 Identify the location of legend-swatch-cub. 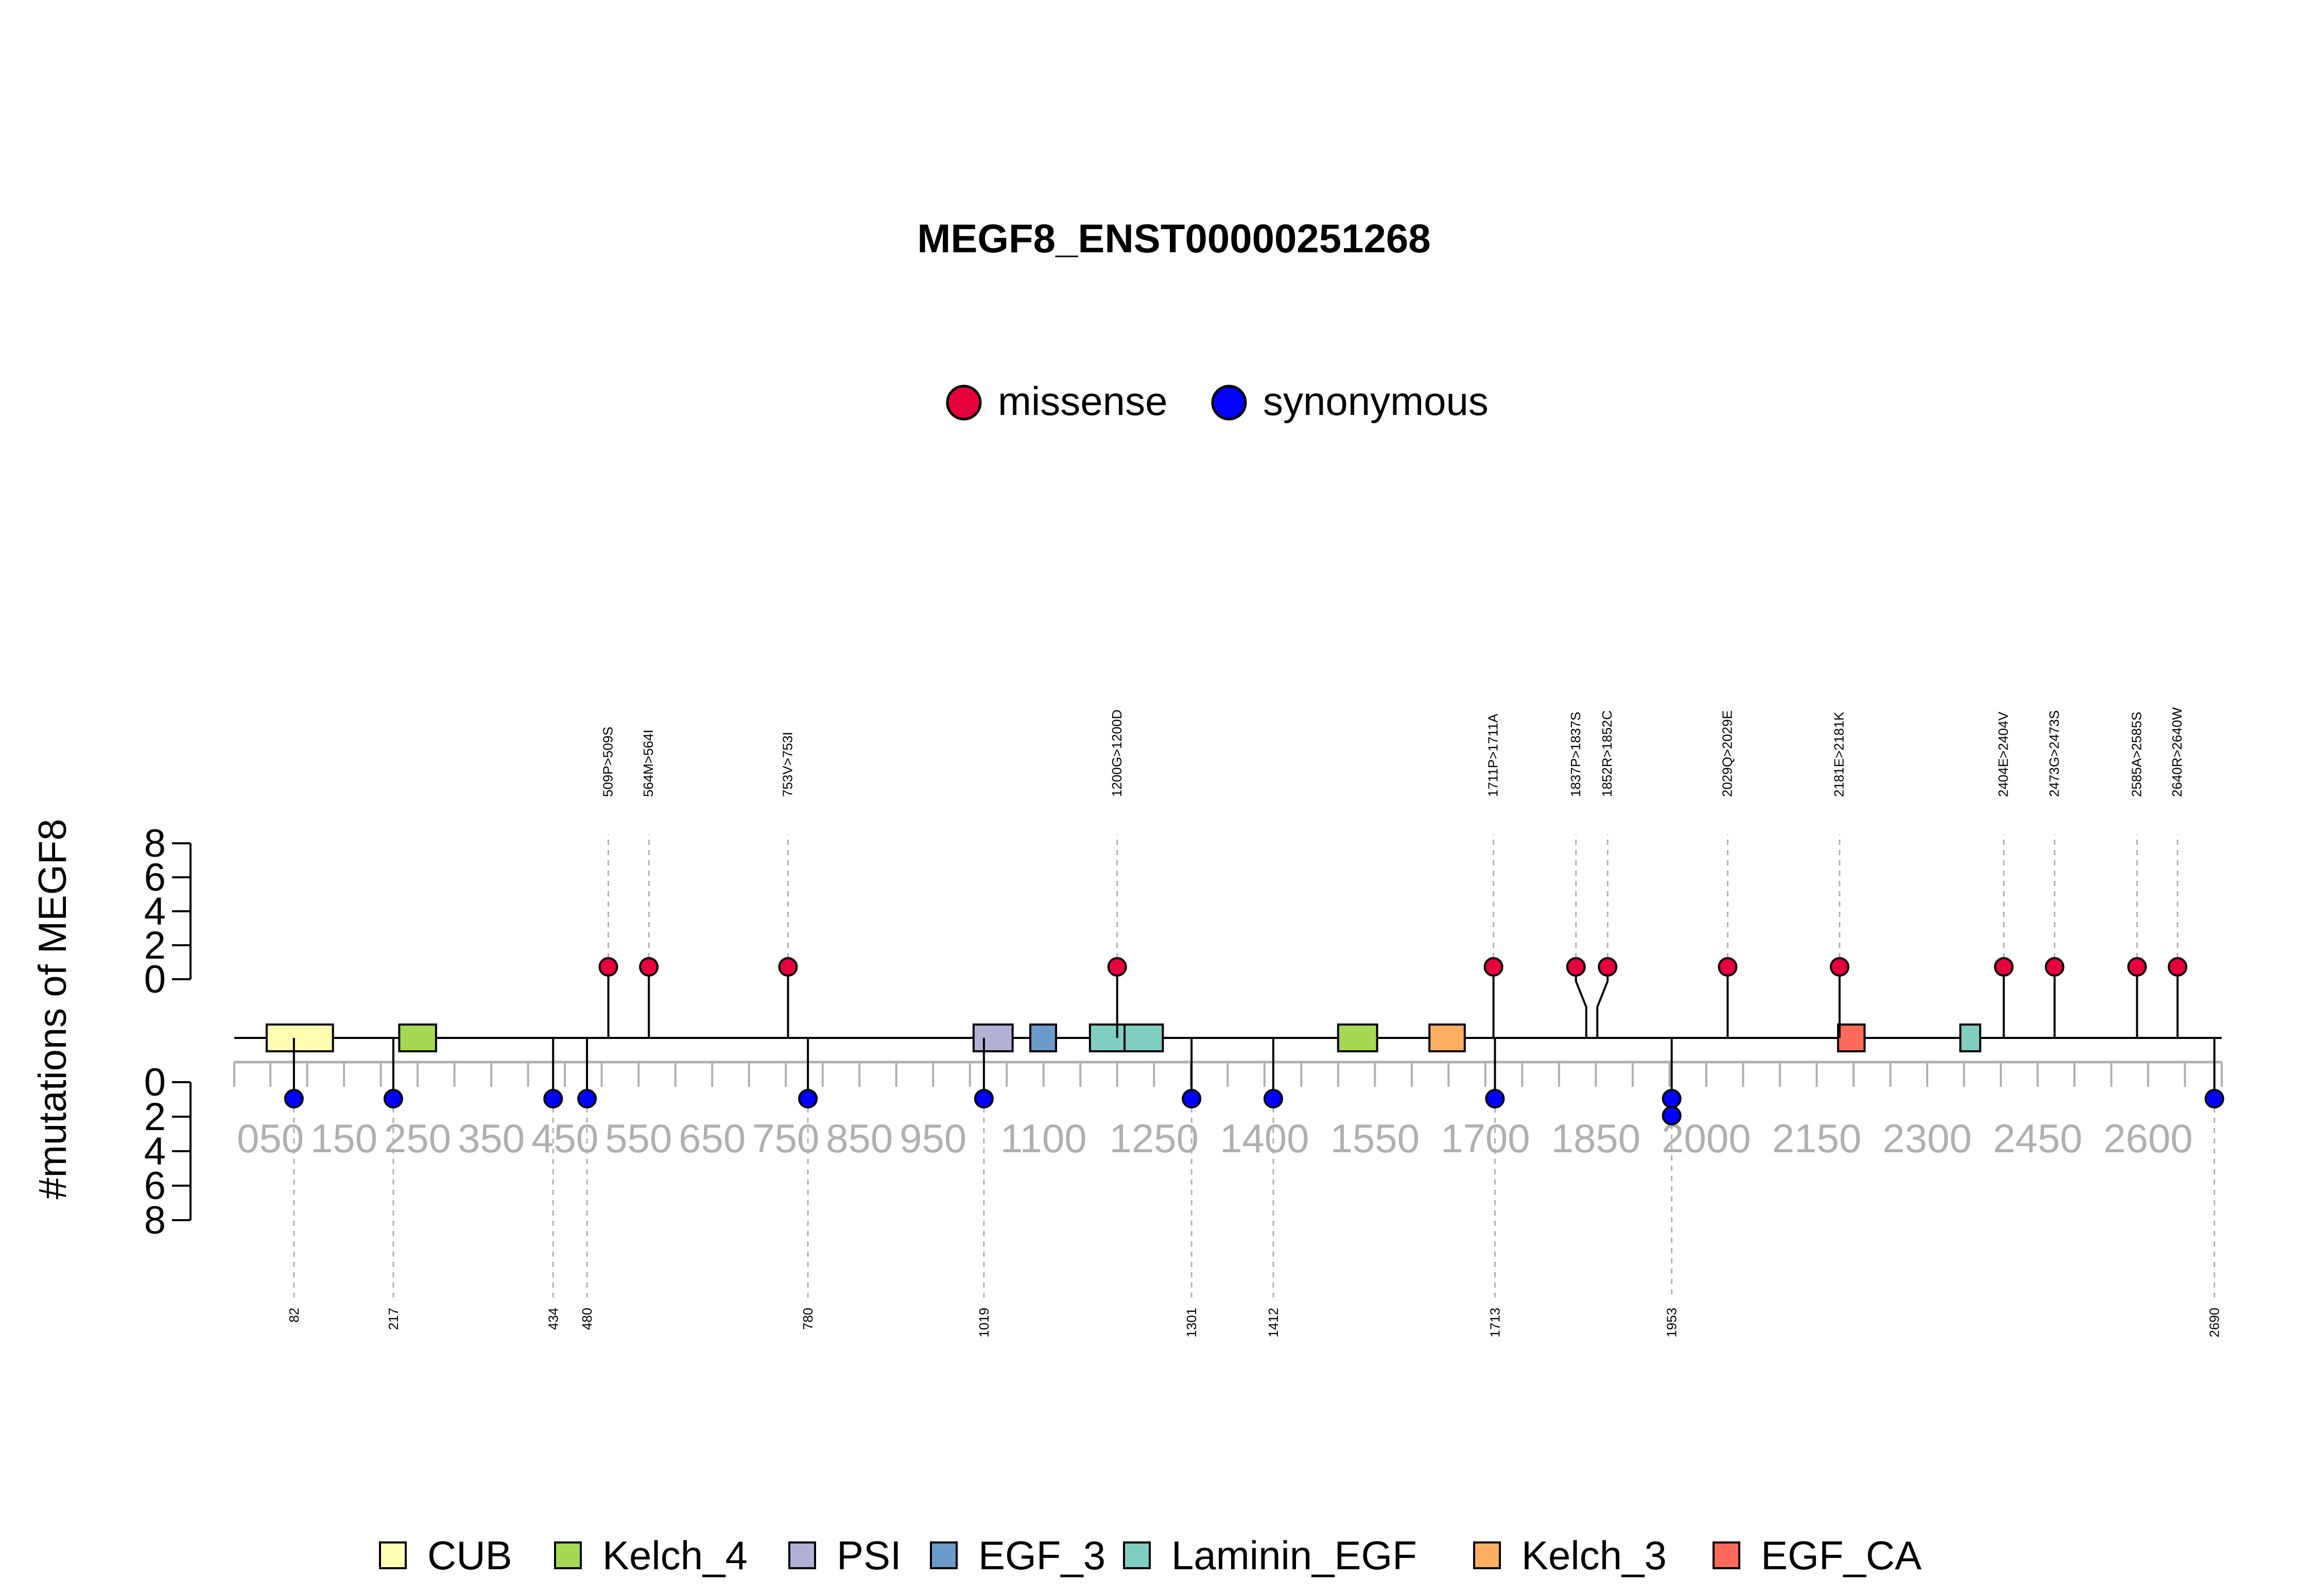
(393, 1555).